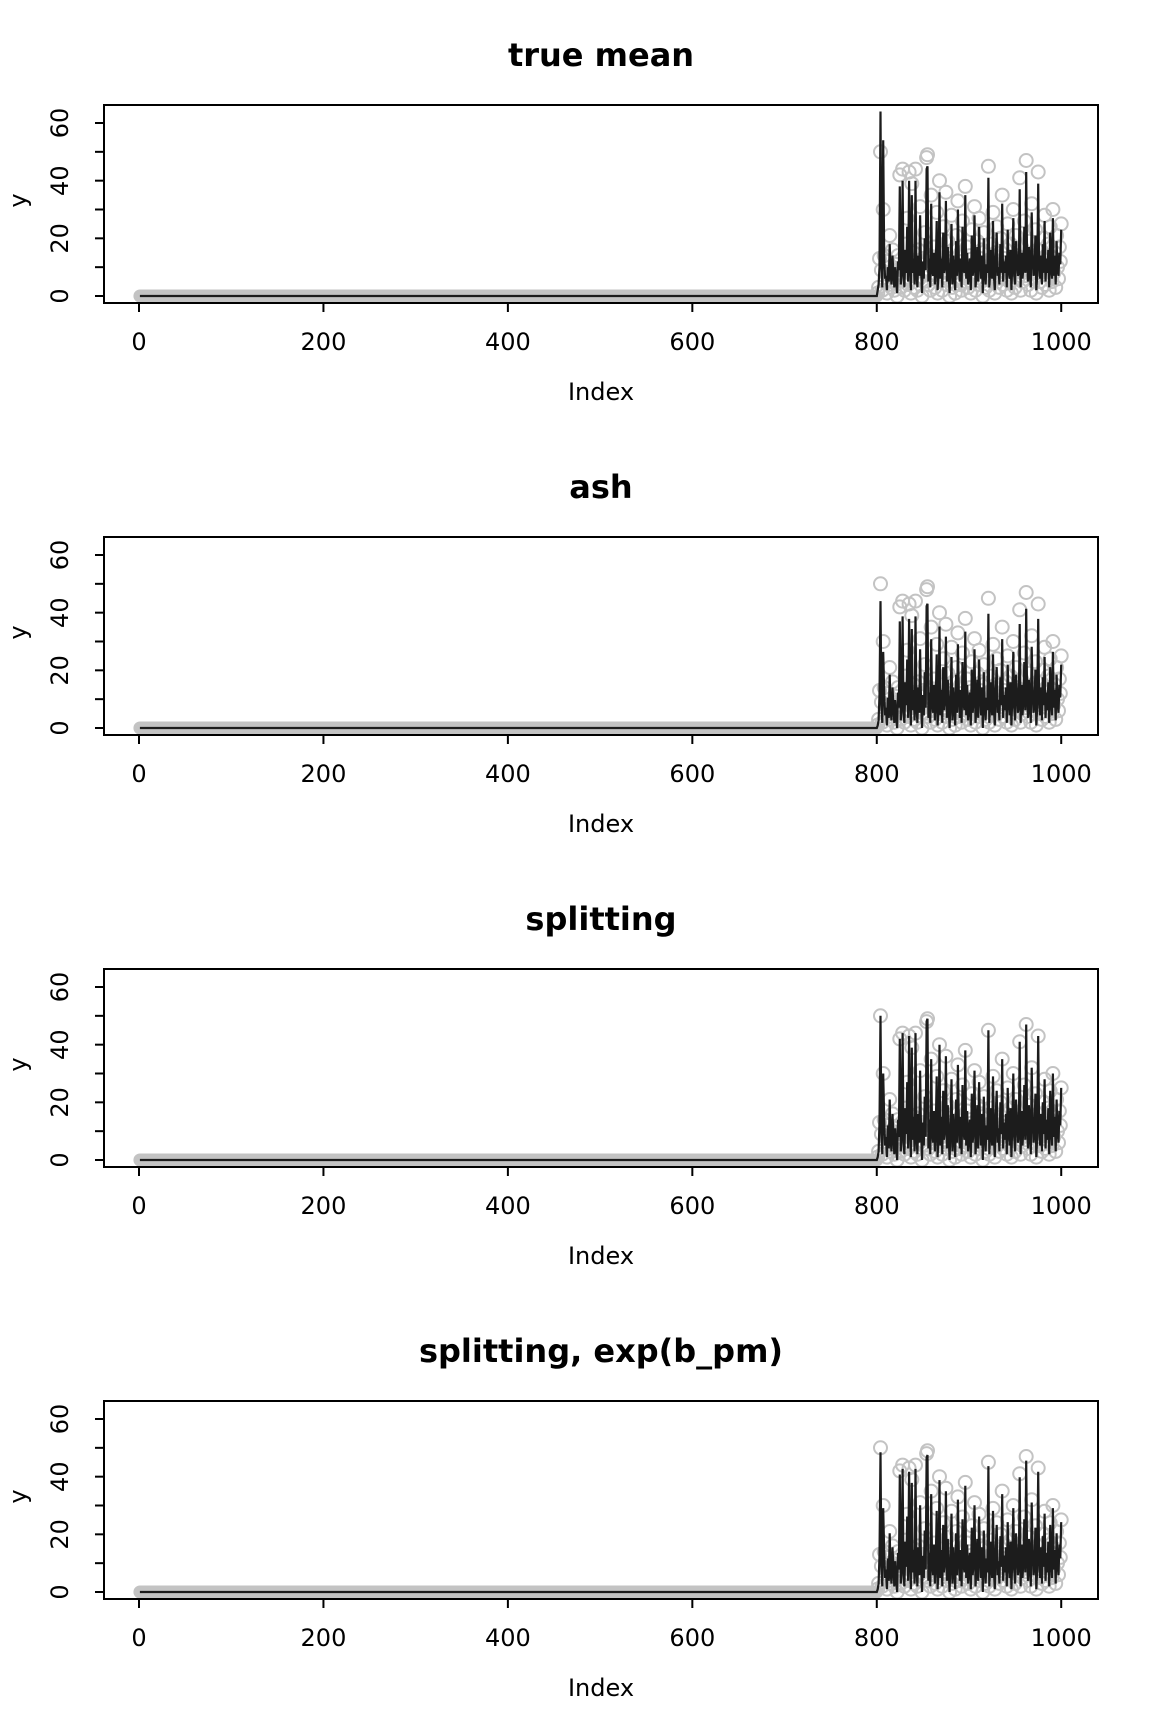 This screenshot has height=1728, width=1152. I want to click on panel-title: splitting, so click(600, 919).